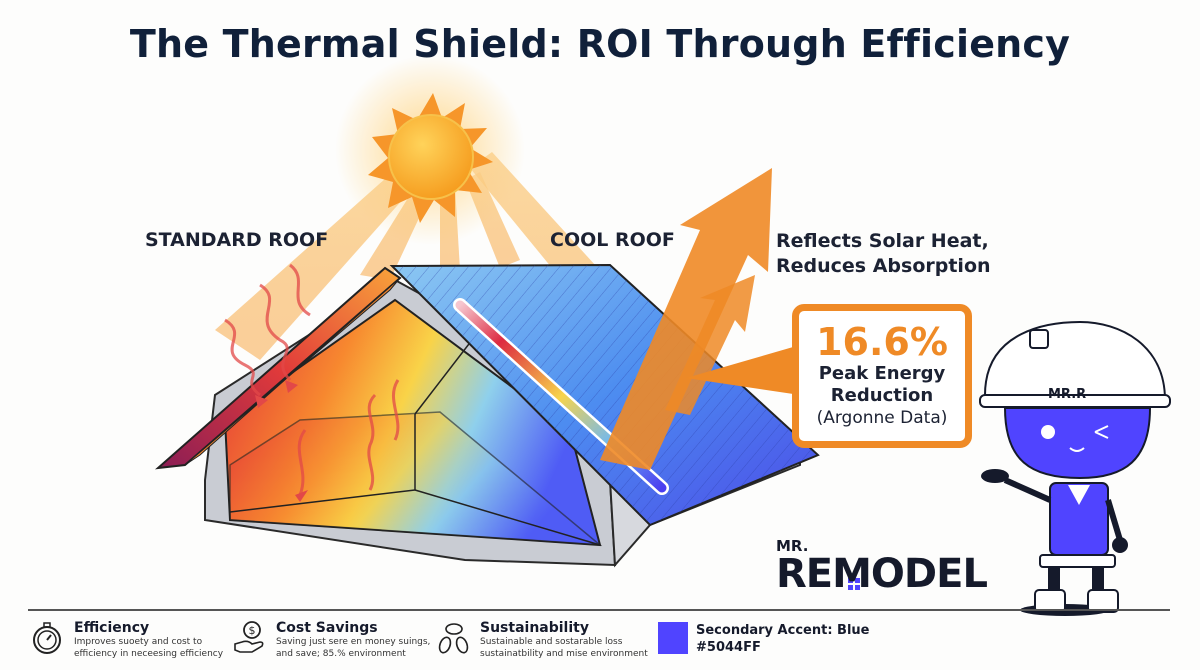  I want to click on hand-coin-icon: $, so click(249, 637).